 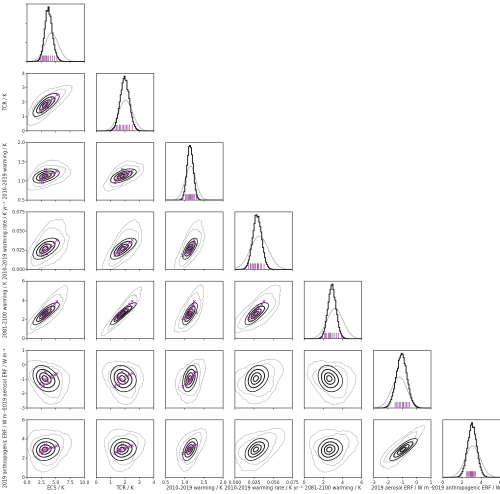 I want to click on x-tick-label: 0.050, so click(x=273, y=483).